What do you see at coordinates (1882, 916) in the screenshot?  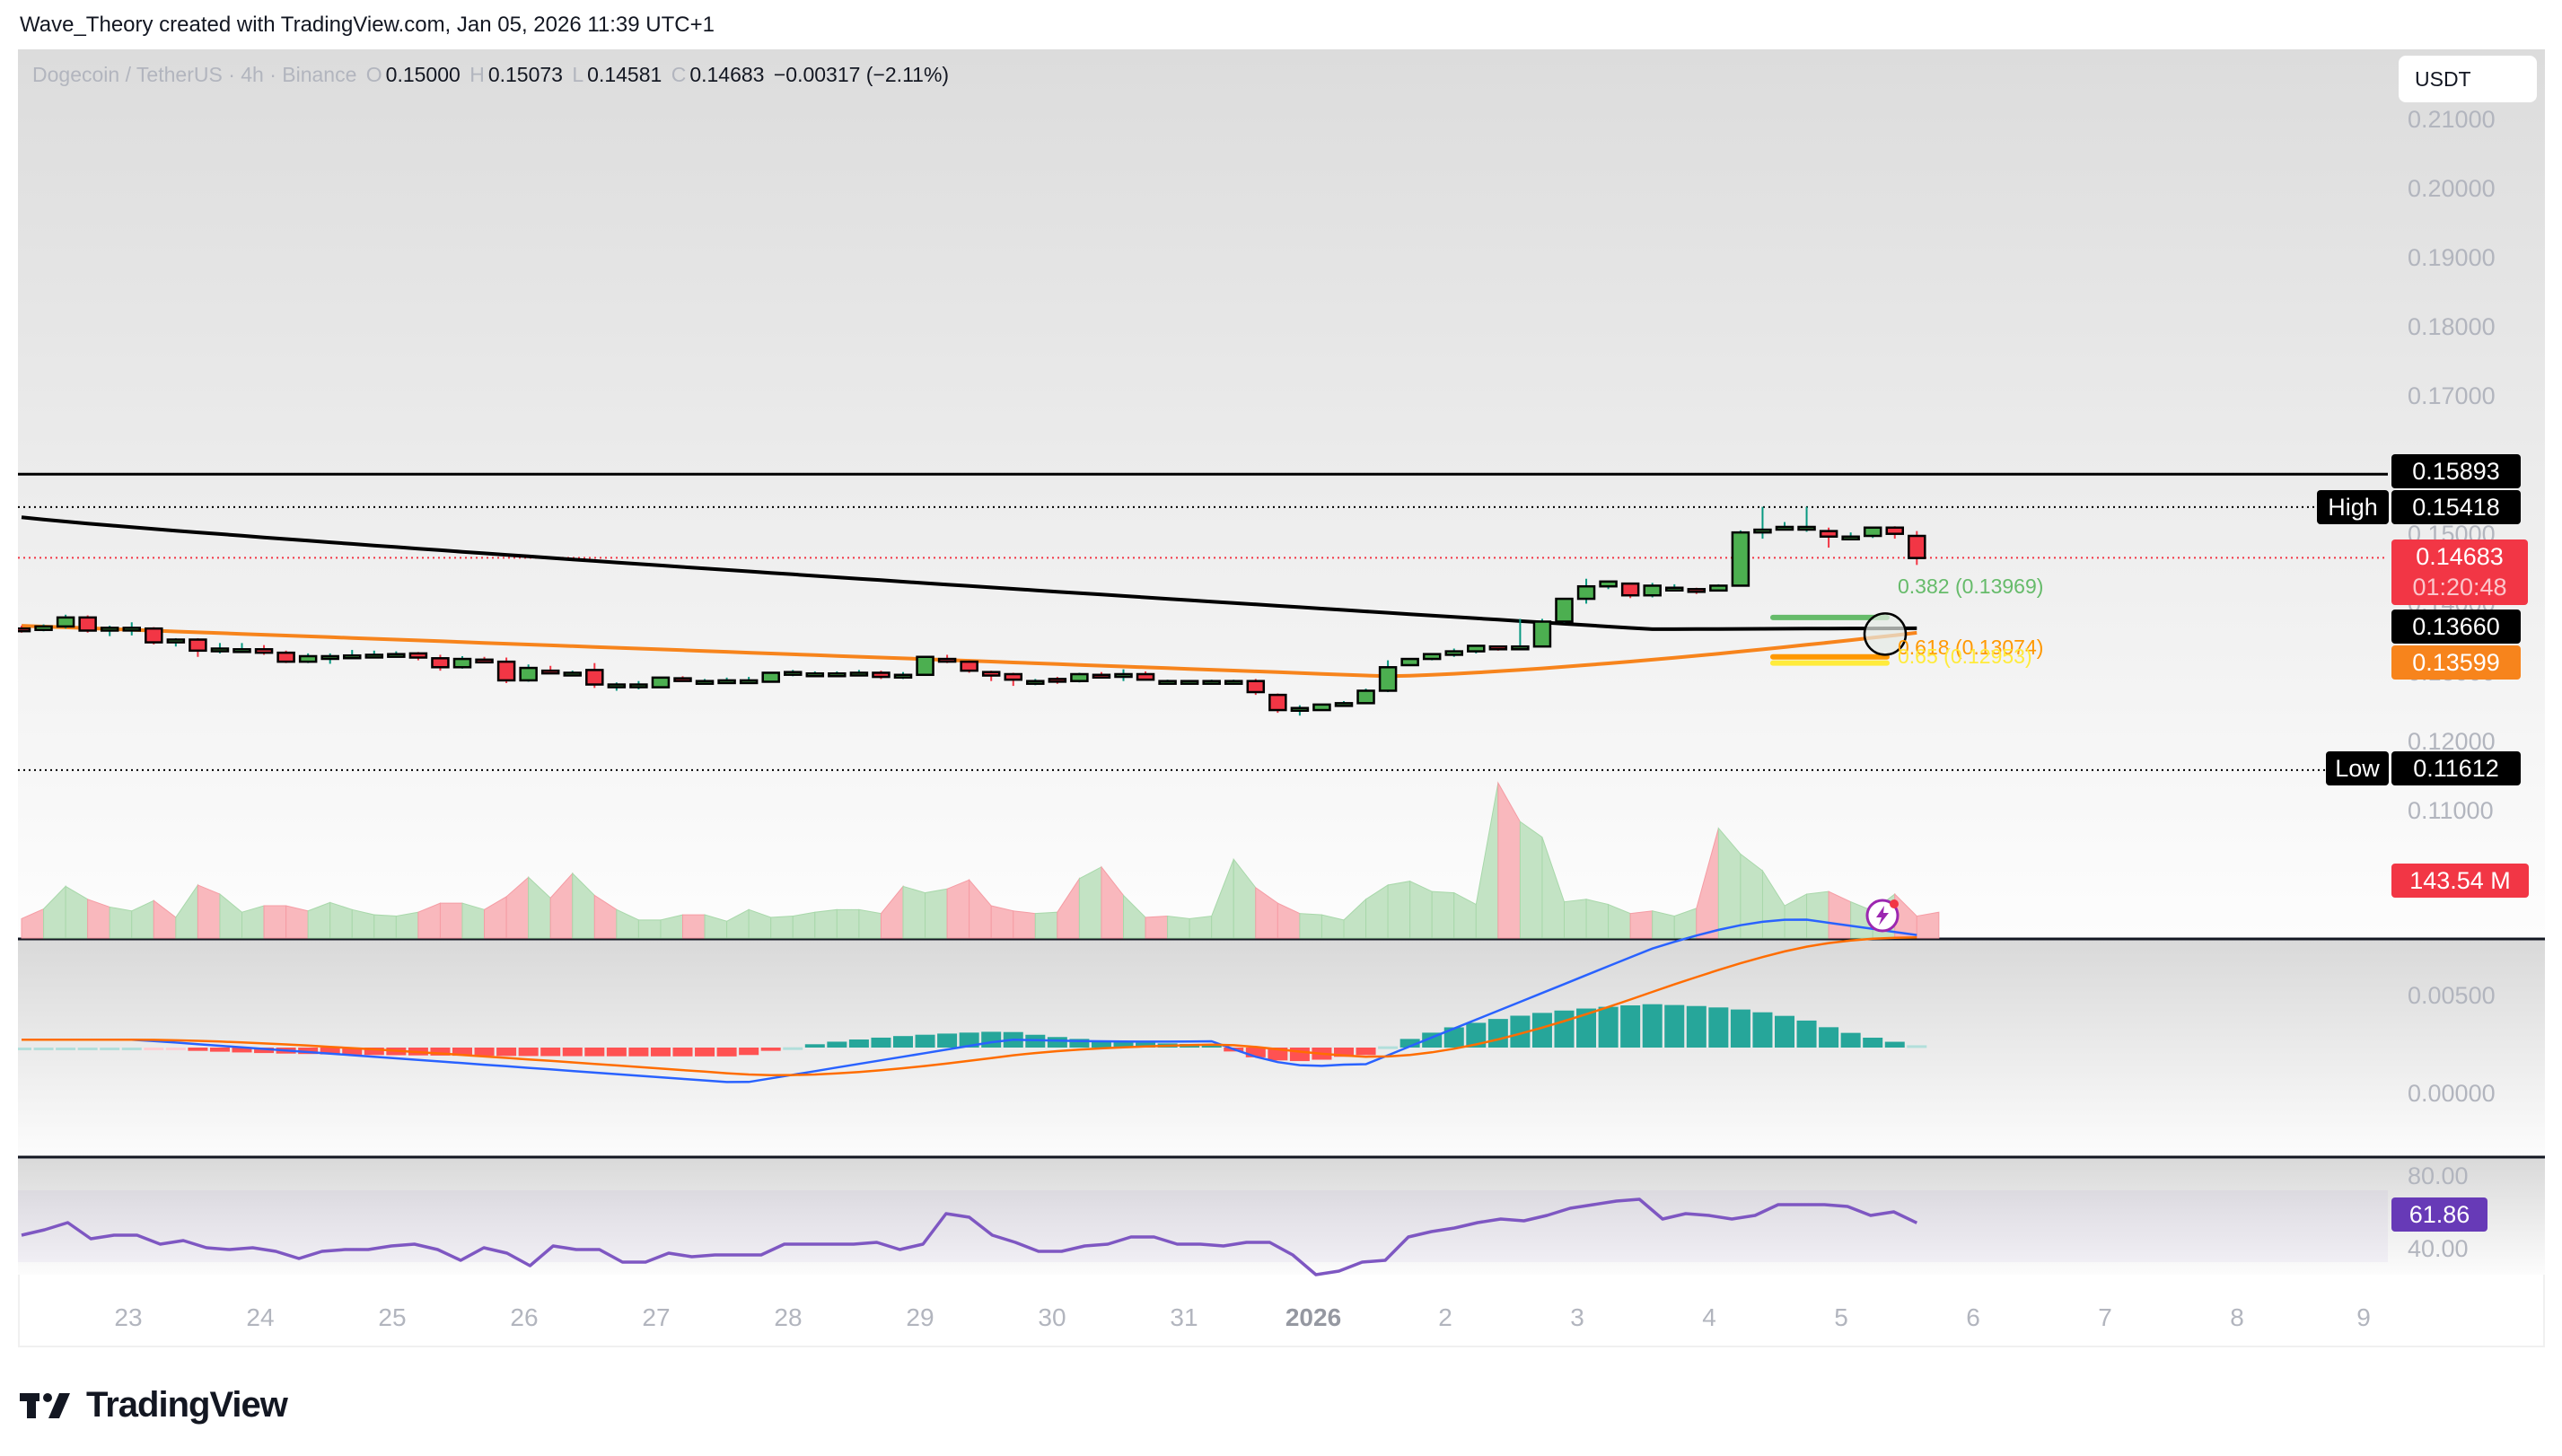 I see `lightning-icon` at bounding box center [1882, 916].